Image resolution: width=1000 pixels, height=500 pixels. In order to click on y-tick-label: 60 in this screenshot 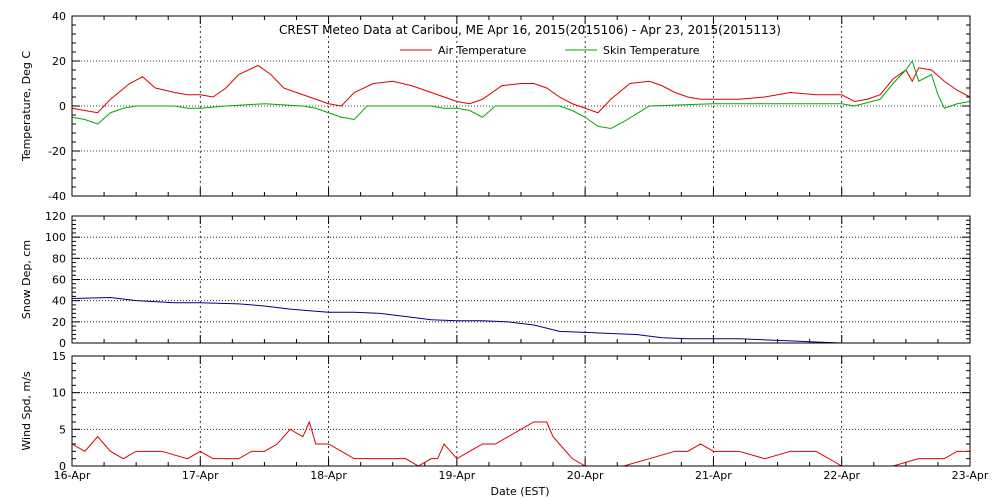, I will do `click(59, 280)`.